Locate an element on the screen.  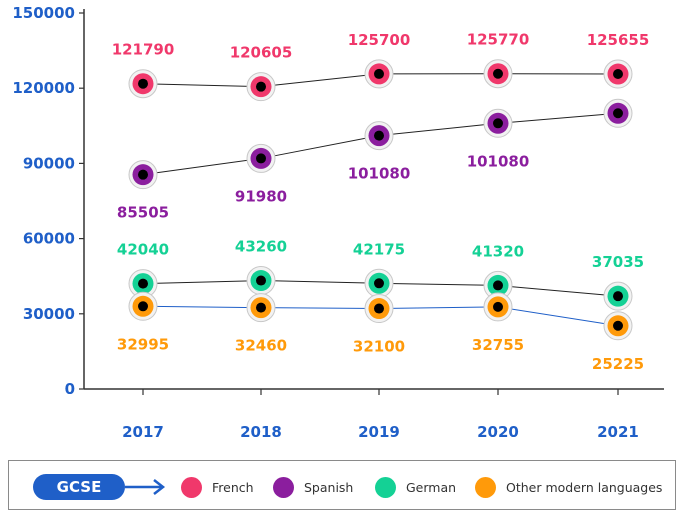
x-tick-label: 2021 is located at coordinates (618, 432).